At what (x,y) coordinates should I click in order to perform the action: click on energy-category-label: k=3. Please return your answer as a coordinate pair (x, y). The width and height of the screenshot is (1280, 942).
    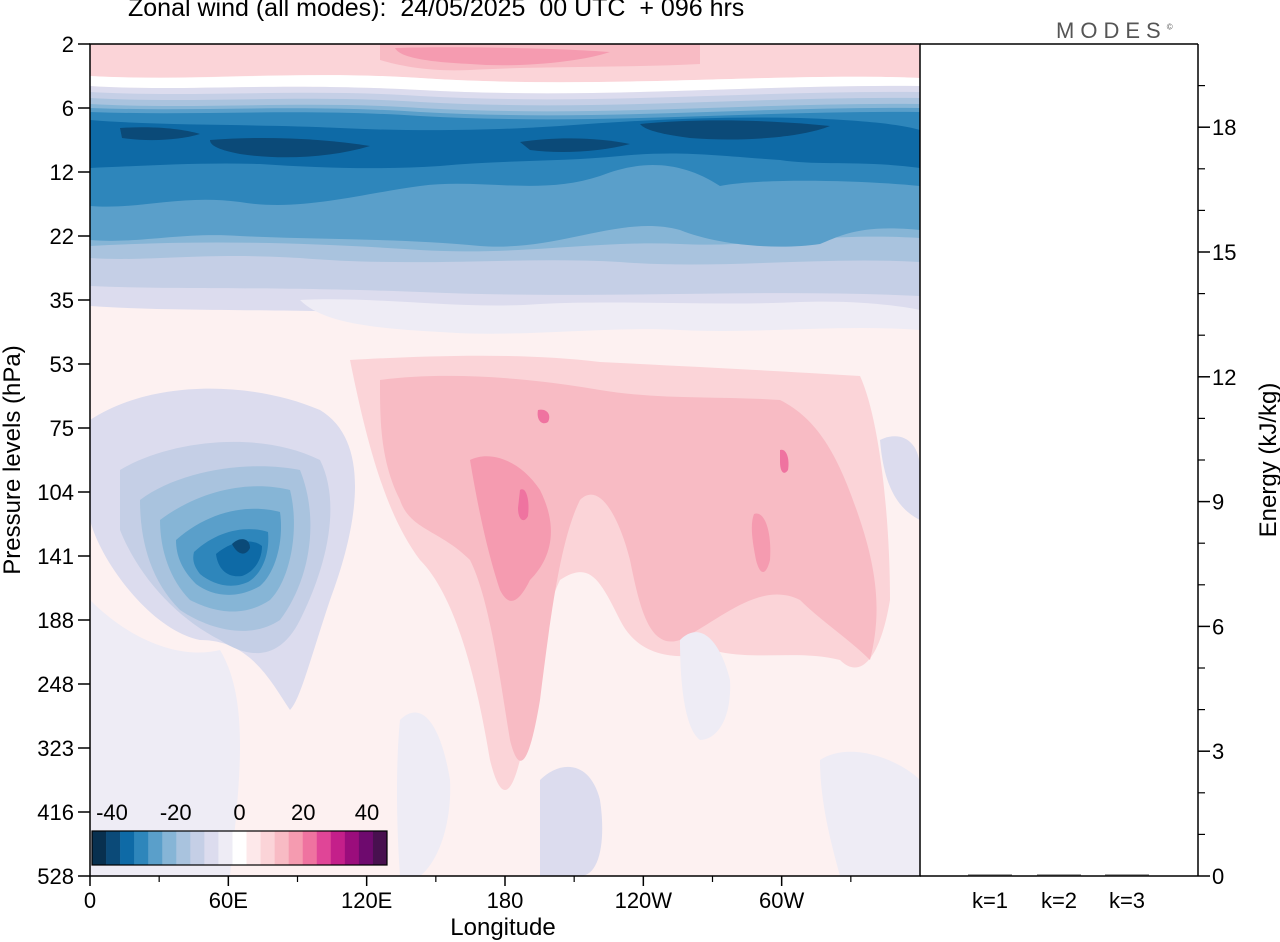
    Looking at the image, I should click on (1127, 900).